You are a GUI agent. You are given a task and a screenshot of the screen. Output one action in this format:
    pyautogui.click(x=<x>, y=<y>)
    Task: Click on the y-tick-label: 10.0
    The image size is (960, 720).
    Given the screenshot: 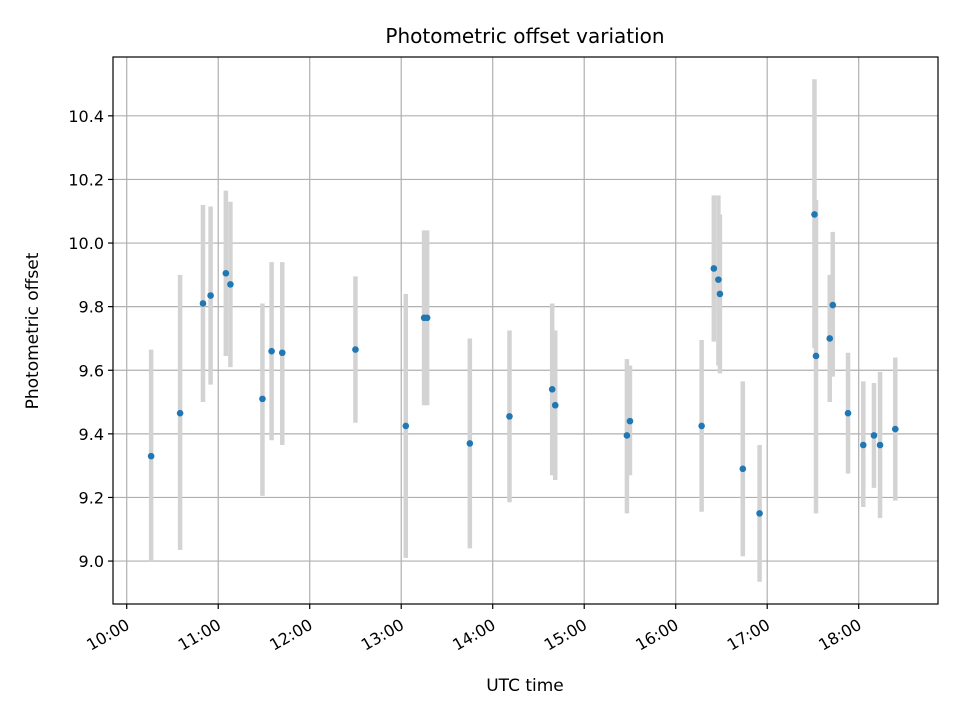 What is the action you would take?
    pyautogui.click(x=86, y=243)
    